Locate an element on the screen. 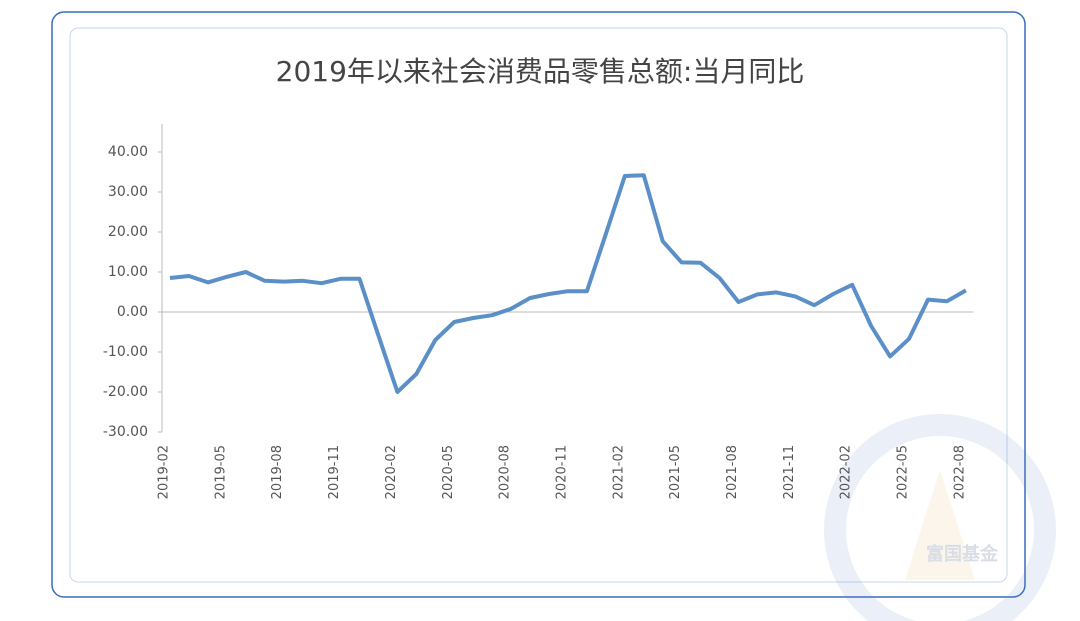 The image size is (1080, 621). y-tick-label: 20.00 is located at coordinates (128, 232).